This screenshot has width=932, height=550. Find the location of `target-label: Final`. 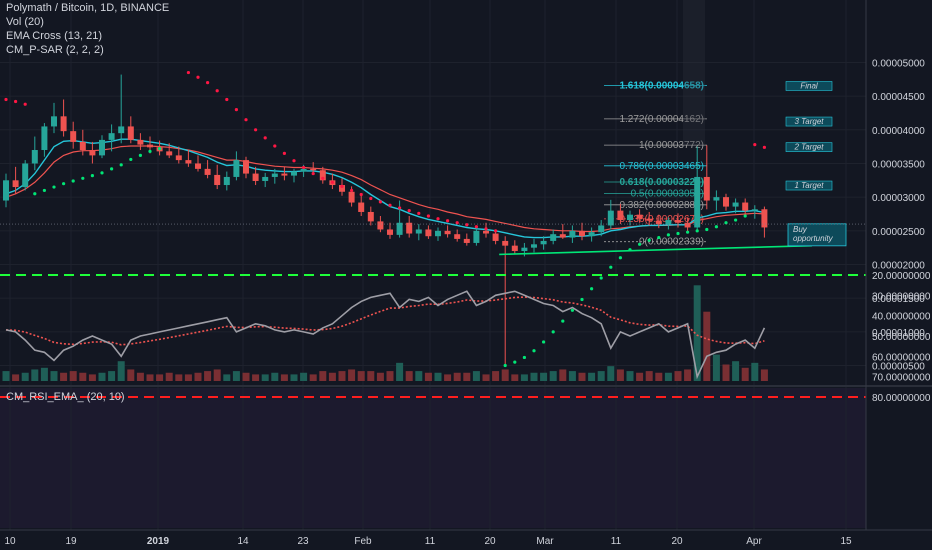

target-label: Final is located at coordinates (809, 85).